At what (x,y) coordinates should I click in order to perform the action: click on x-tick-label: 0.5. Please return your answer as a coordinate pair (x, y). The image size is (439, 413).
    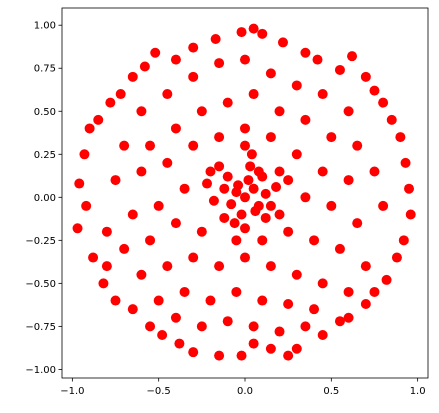
    Looking at the image, I should click on (331, 391).